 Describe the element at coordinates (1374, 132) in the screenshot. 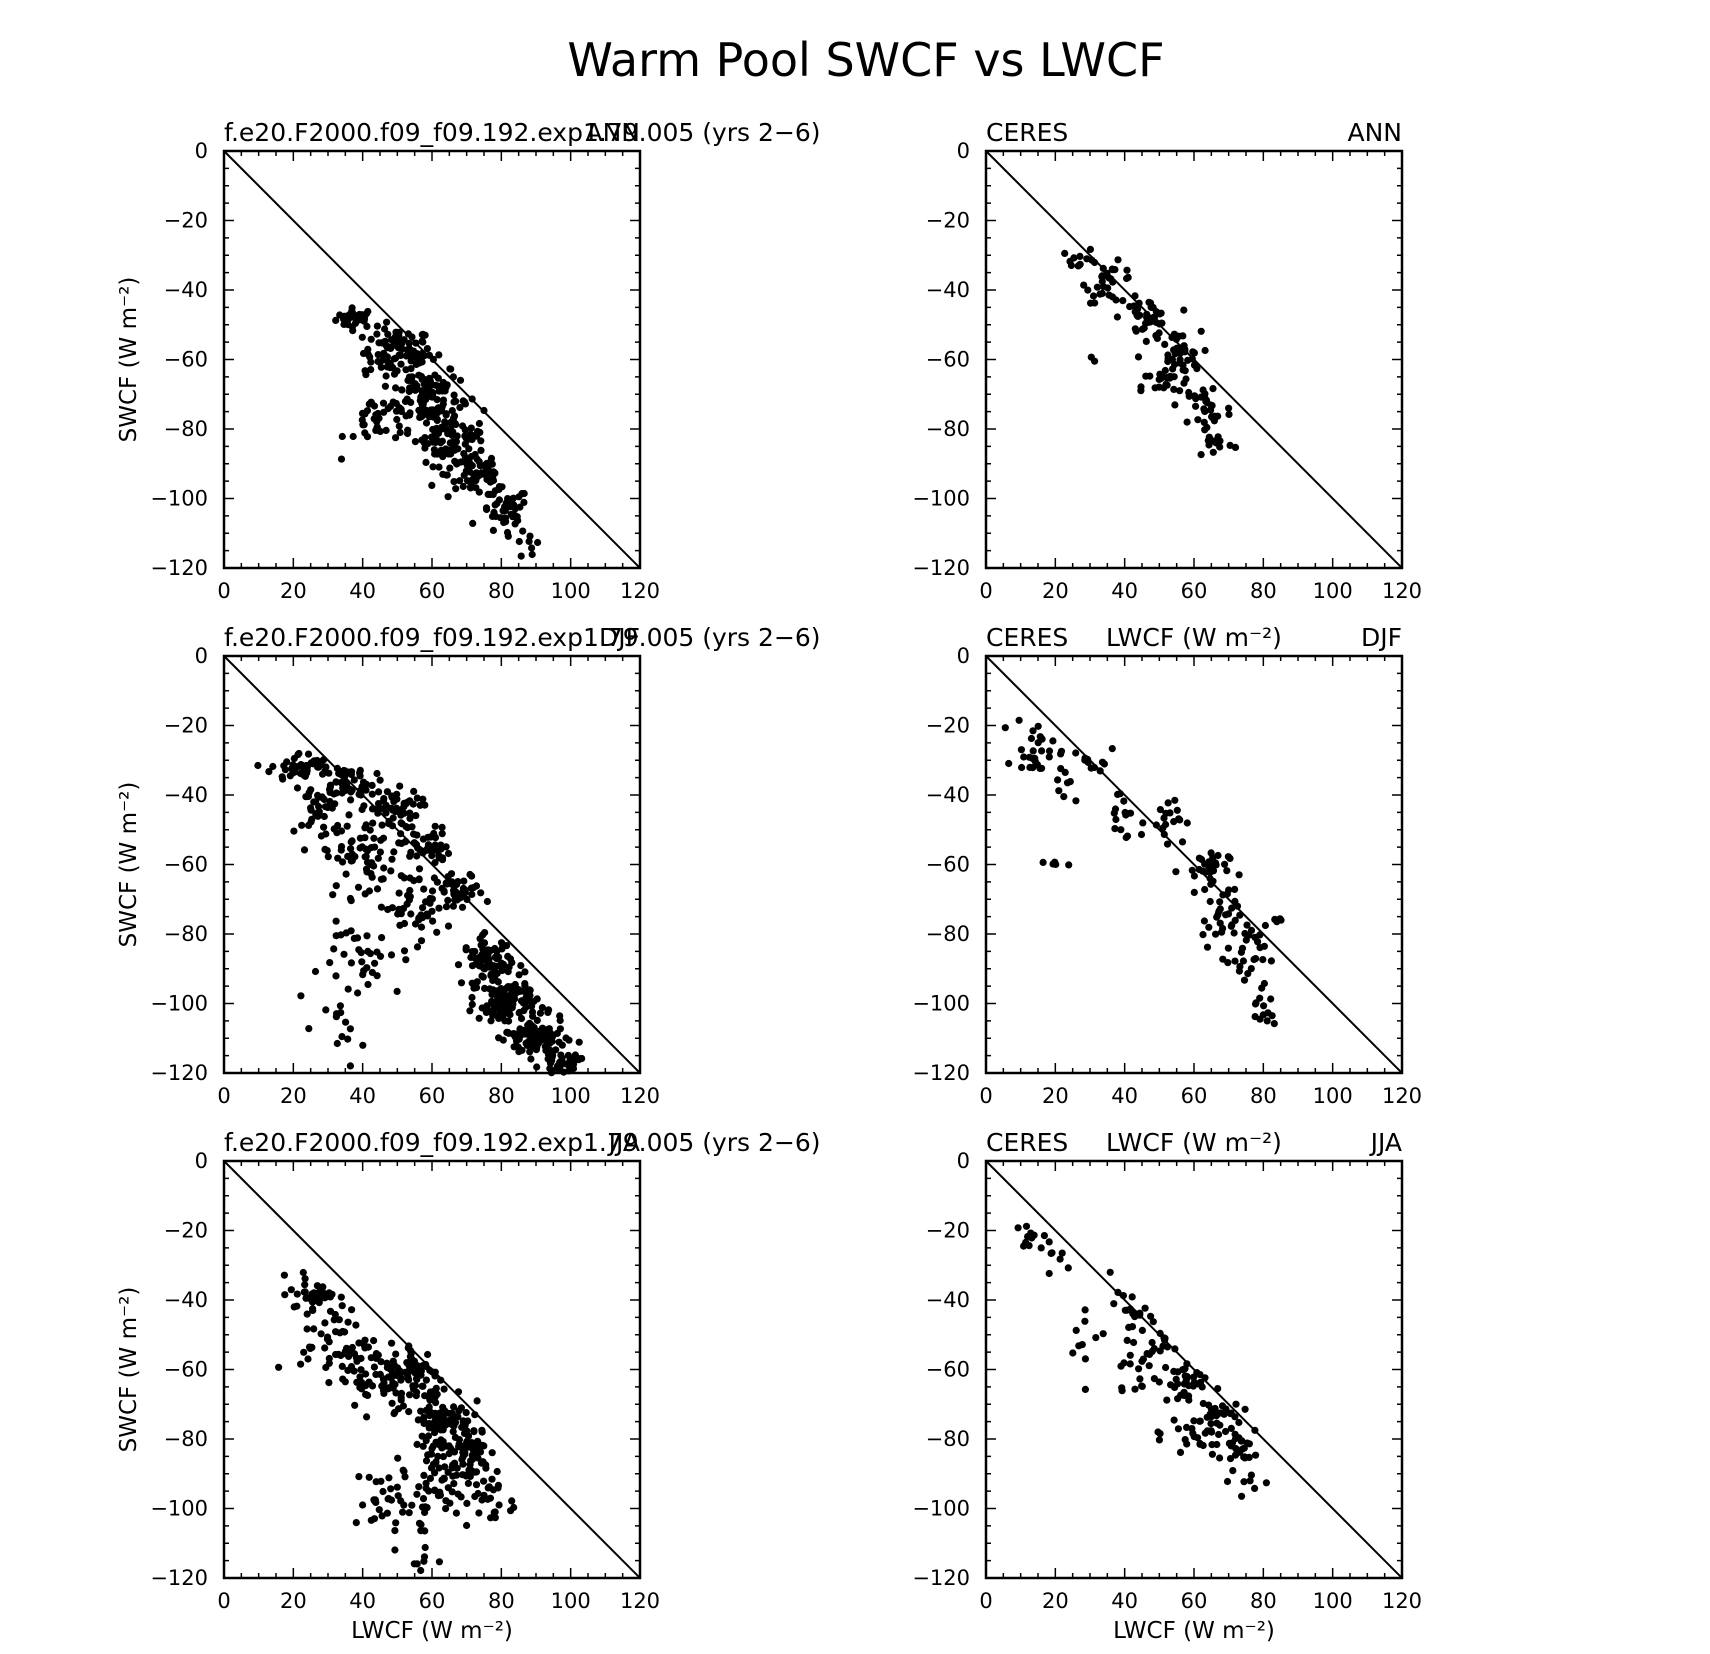

I see `right-string: ANN` at that location.